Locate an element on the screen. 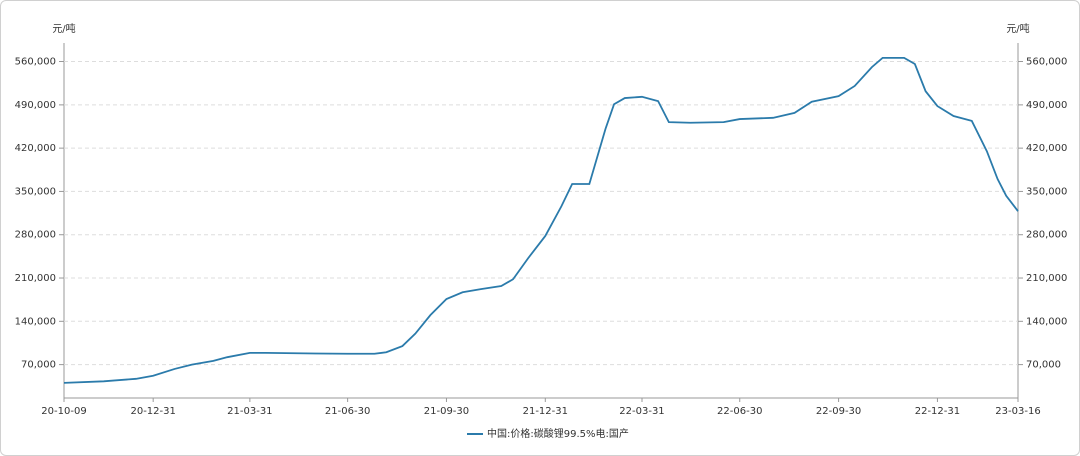 The width and height of the screenshot is (1080, 456). x-tick-label: 23-03-16 is located at coordinates (1017, 411).